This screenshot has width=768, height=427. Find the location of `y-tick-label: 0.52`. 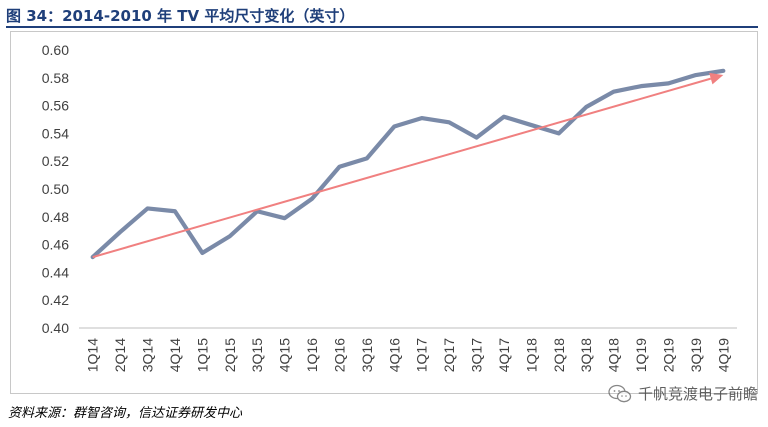

y-tick-label: 0.52 is located at coordinates (55, 161).